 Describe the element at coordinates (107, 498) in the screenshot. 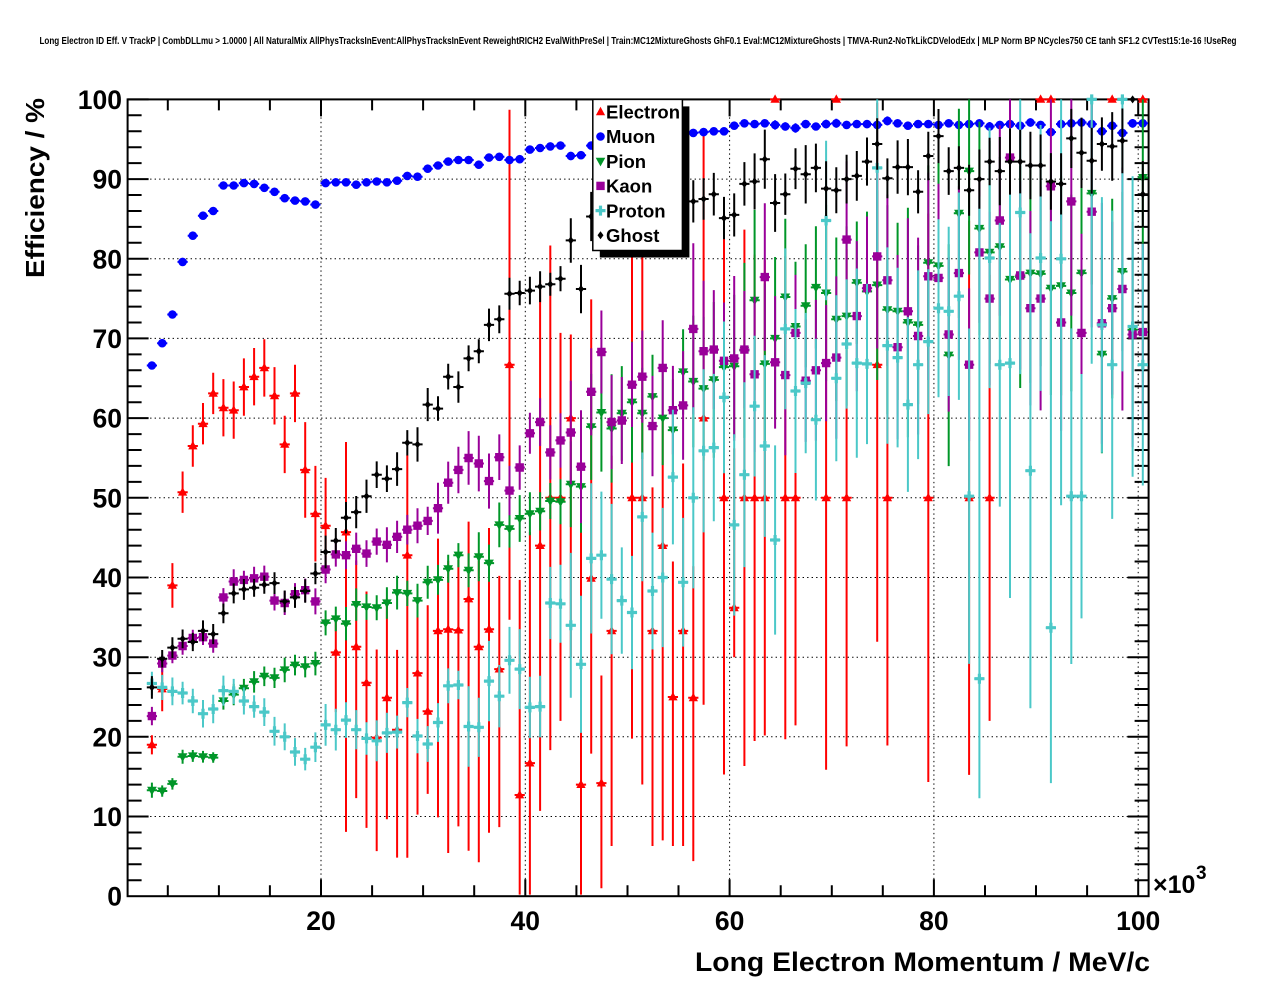

I see `svg-text: 50` at that location.